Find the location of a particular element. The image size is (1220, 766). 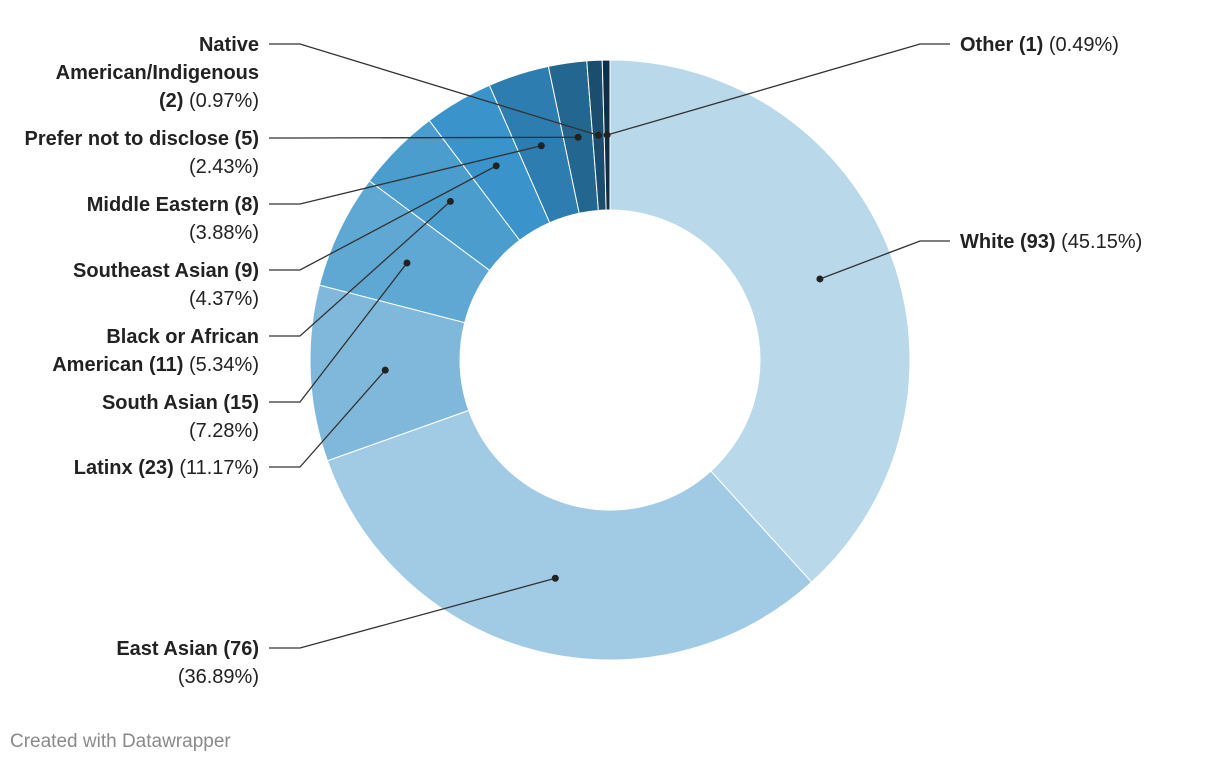

leader-line-native-american-indigenous is located at coordinates (434, 89).